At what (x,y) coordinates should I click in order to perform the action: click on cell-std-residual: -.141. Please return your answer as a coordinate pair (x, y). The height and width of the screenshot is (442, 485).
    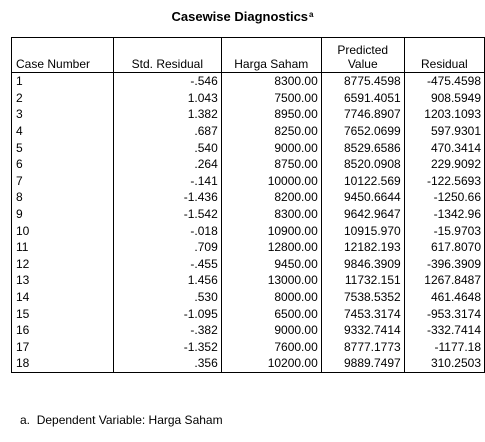
    Looking at the image, I should click on (167, 181).